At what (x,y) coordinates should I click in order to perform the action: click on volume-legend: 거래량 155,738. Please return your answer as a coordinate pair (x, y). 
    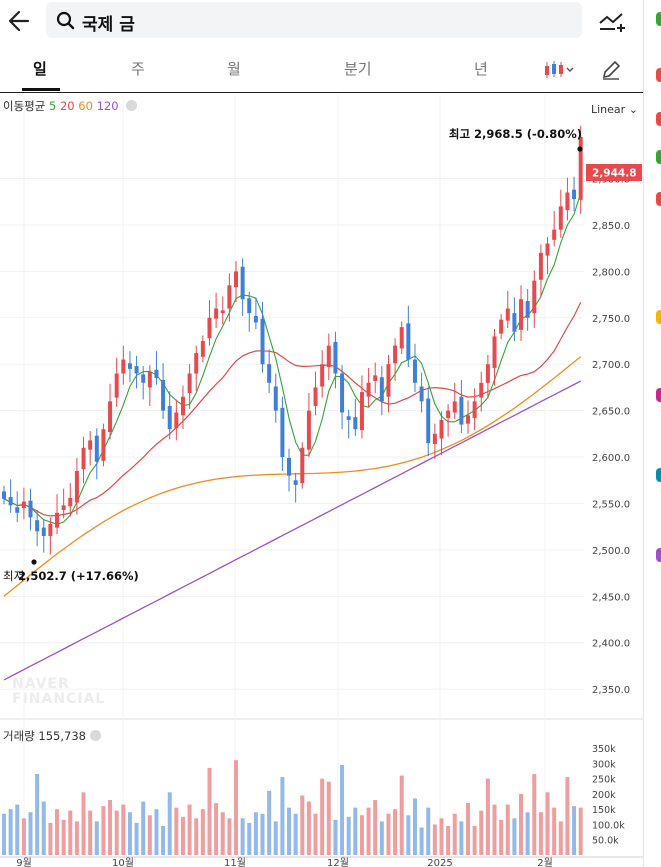
    Looking at the image, I should click on (52, 736).